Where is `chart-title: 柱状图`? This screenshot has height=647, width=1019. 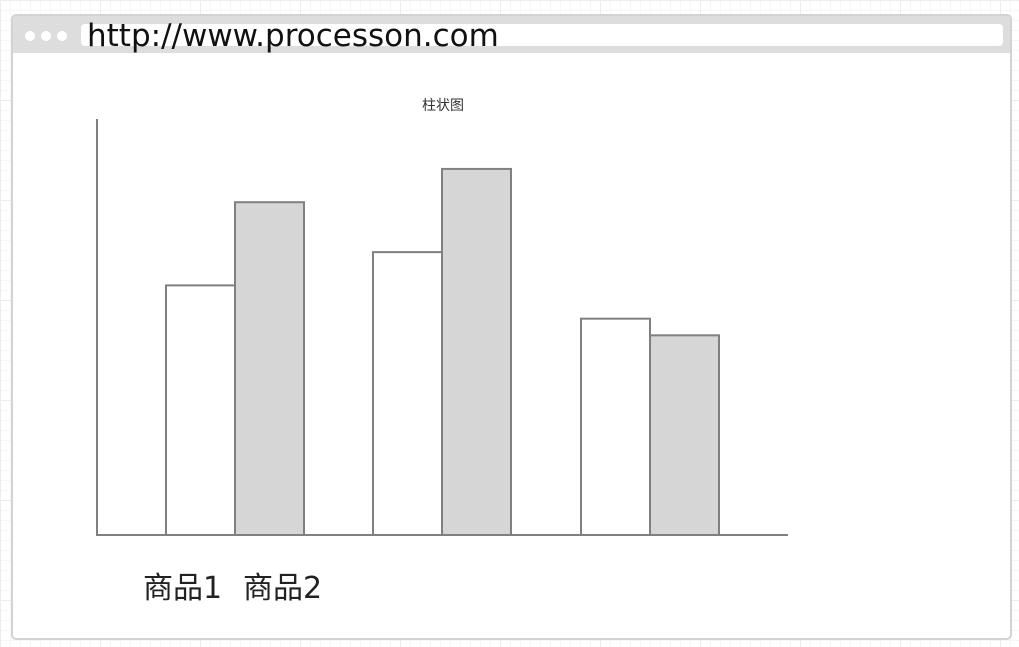
chart-title: 柱状图 is located at coordinates (443, 106).